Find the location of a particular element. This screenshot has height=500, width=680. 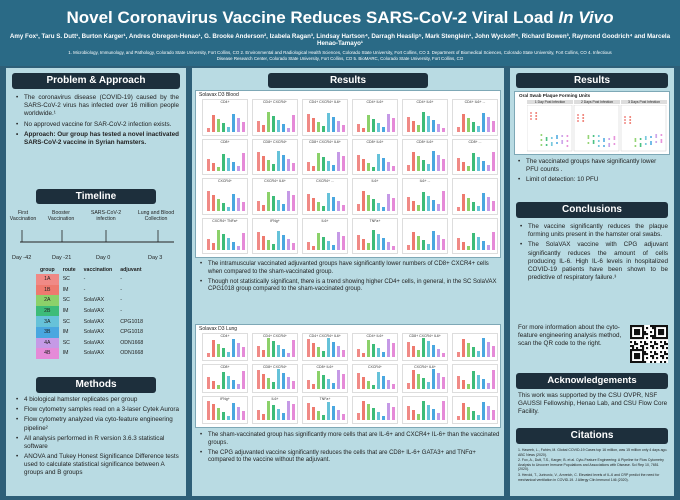

mini-chart-panel: CD8+ CXCR4+ is located at coordinates (275, 378).